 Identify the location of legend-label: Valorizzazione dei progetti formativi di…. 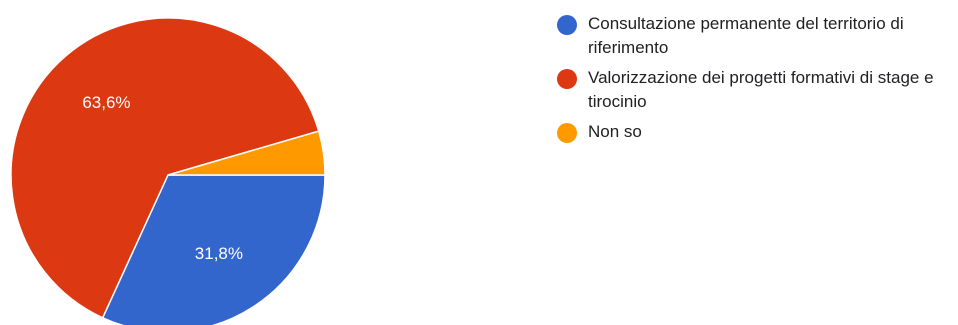
(761, 89).